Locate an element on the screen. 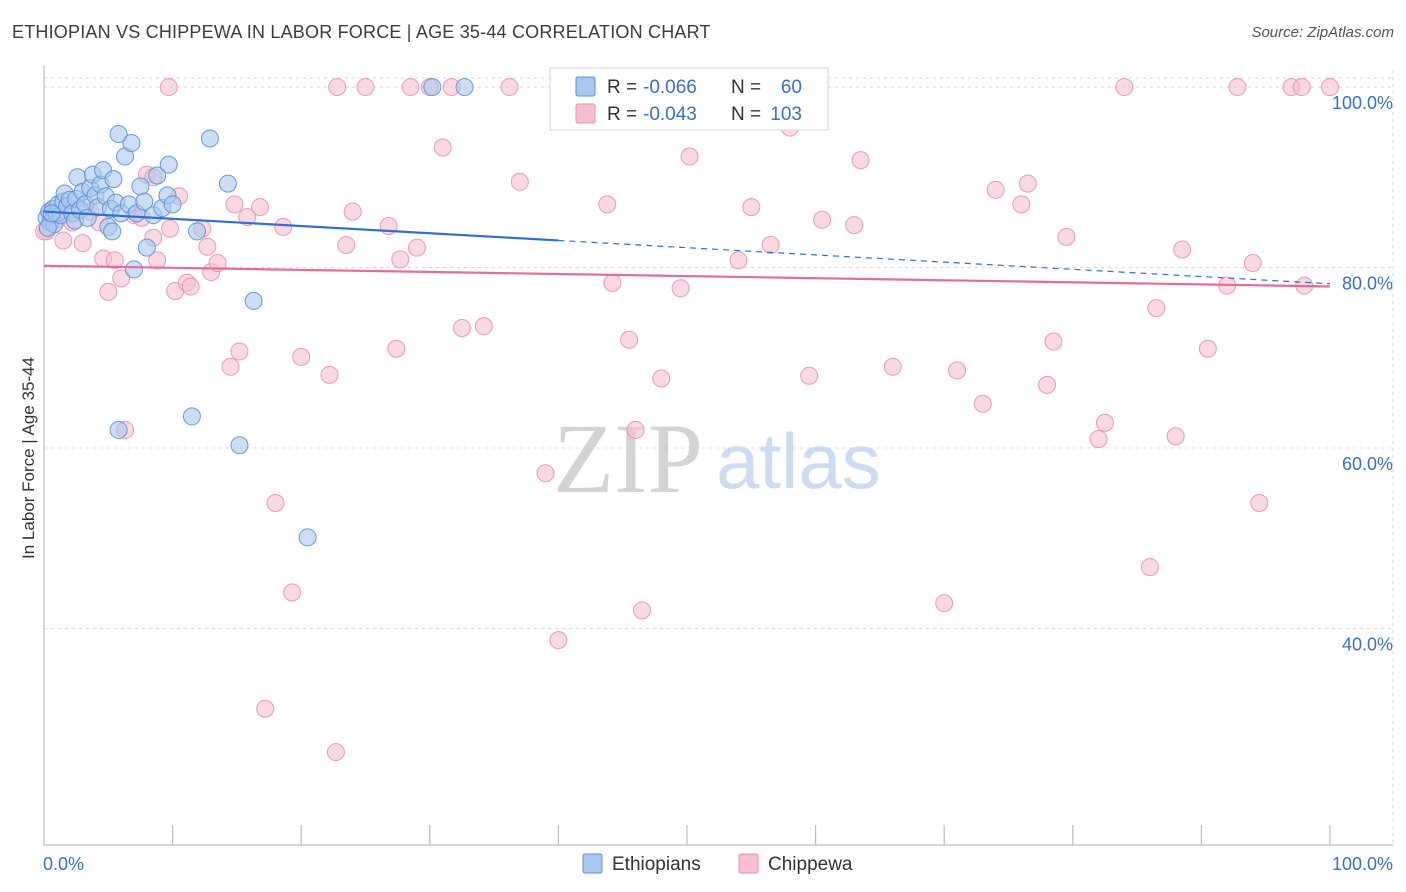  x-tick-min: 0.0% is located at coordinates (63, 864).